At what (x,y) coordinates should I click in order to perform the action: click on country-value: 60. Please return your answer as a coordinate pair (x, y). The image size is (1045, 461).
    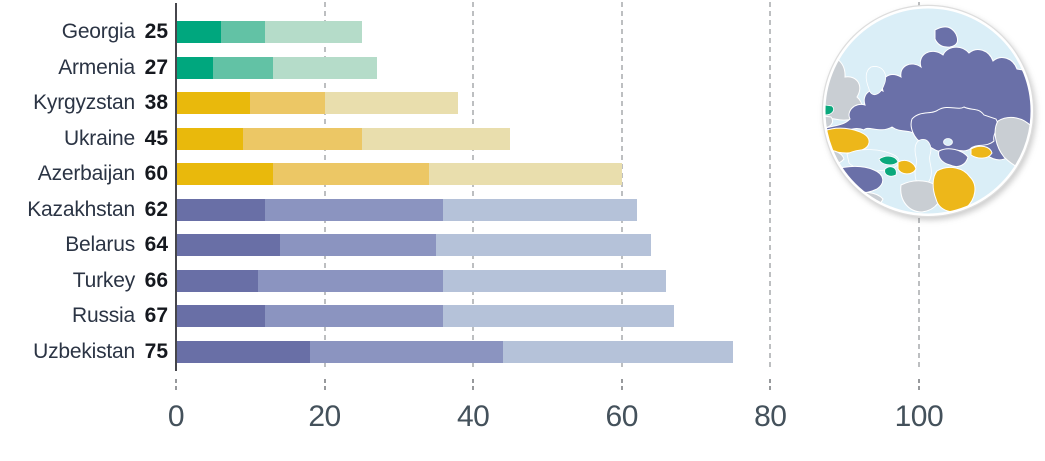
    Looking at the image, I should click on (156, 173).